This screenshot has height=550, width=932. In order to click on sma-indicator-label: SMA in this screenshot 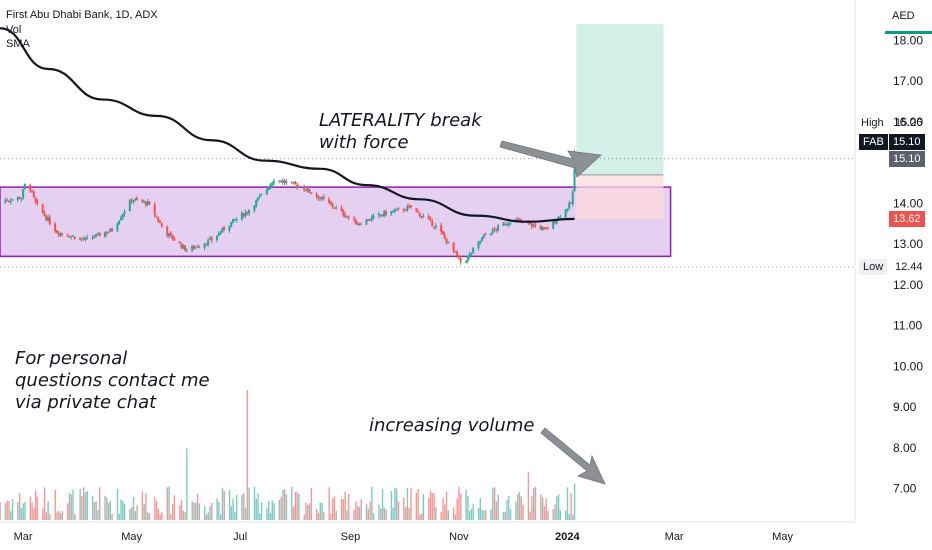, I will do `click(18, 44)`.